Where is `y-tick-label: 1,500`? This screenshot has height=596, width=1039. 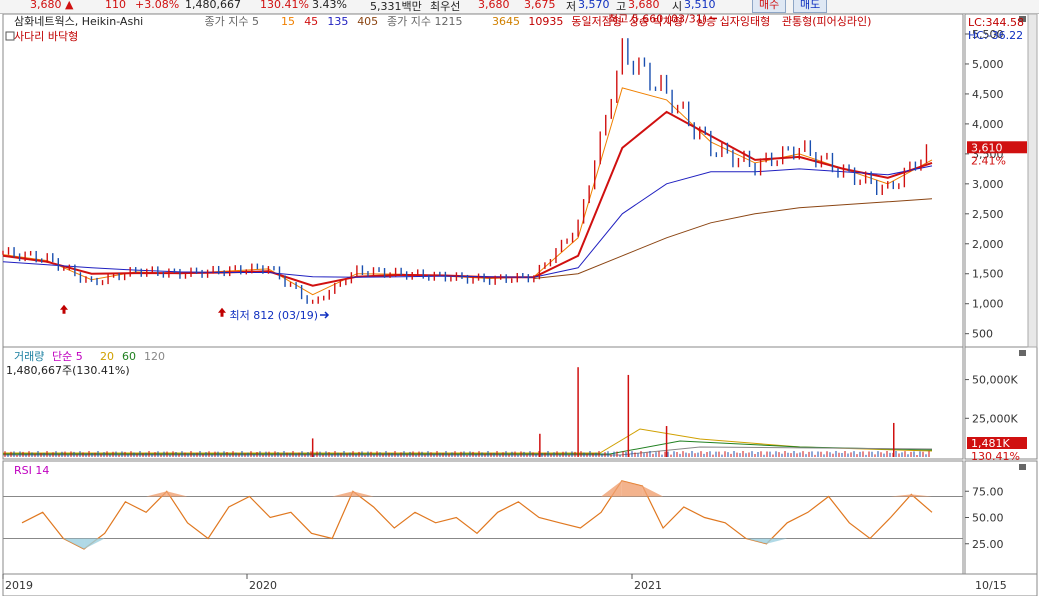 y-tick-label: 1,500 is located at coordinates (988, 274).